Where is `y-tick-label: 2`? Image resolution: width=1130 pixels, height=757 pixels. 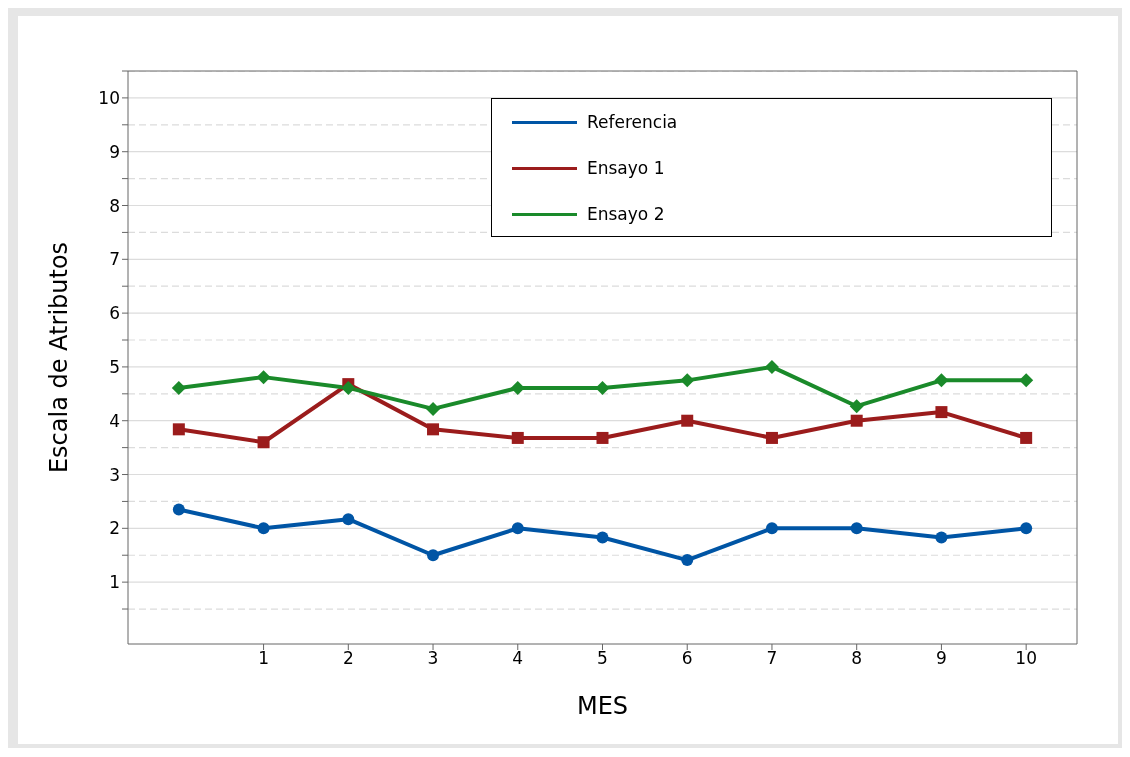 y-tick-label: 2 is located at coordinates (114, 528).